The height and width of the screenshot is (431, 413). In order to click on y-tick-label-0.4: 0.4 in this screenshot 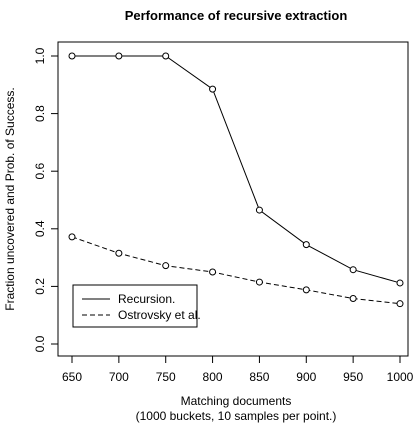, I will do `click(40, 228)`.